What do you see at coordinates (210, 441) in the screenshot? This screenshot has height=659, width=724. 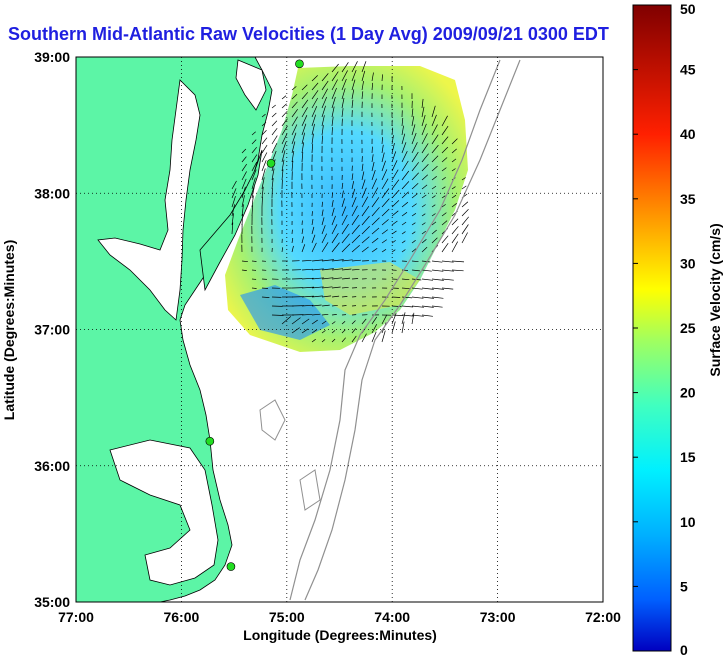 I see `radar-station-marker` at bounding box center [210, 441].